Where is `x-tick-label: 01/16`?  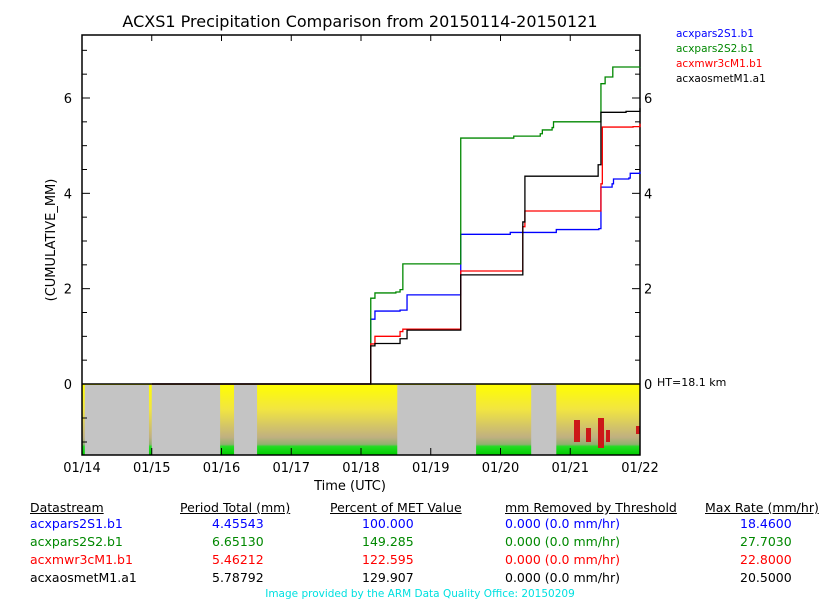
x-tick-label: 01/16 is located at coordinates (221, 468).